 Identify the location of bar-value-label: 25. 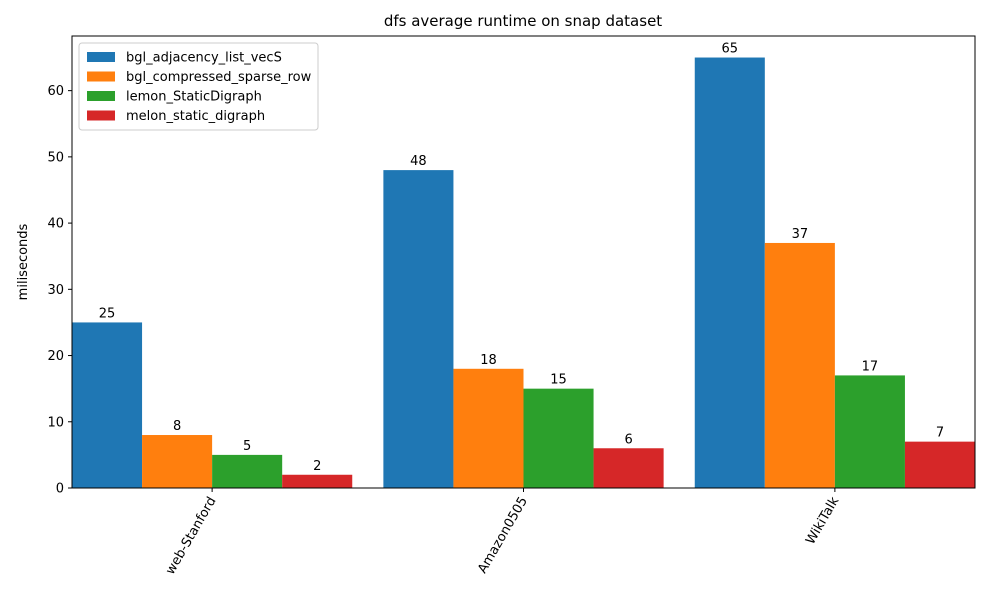
(107, 313).